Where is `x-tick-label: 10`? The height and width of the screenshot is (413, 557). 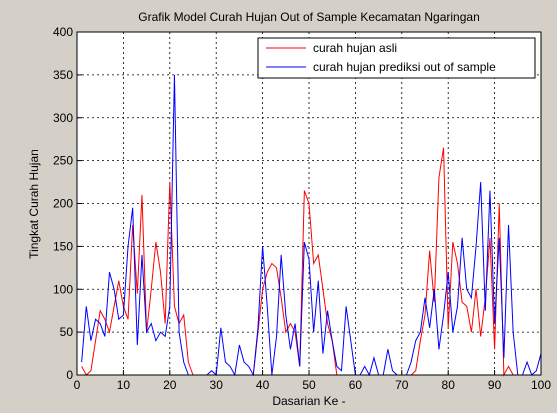 x-tick-label: 10 is located at coordinates (124, 385).